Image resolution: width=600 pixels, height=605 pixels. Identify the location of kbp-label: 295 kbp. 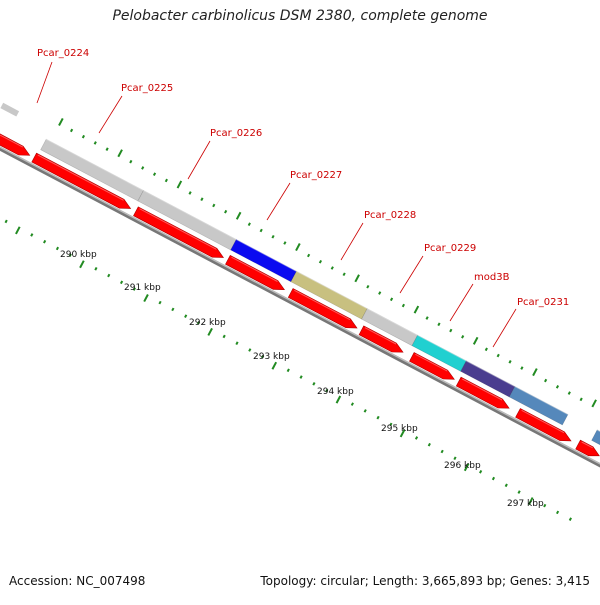
(399, 429).